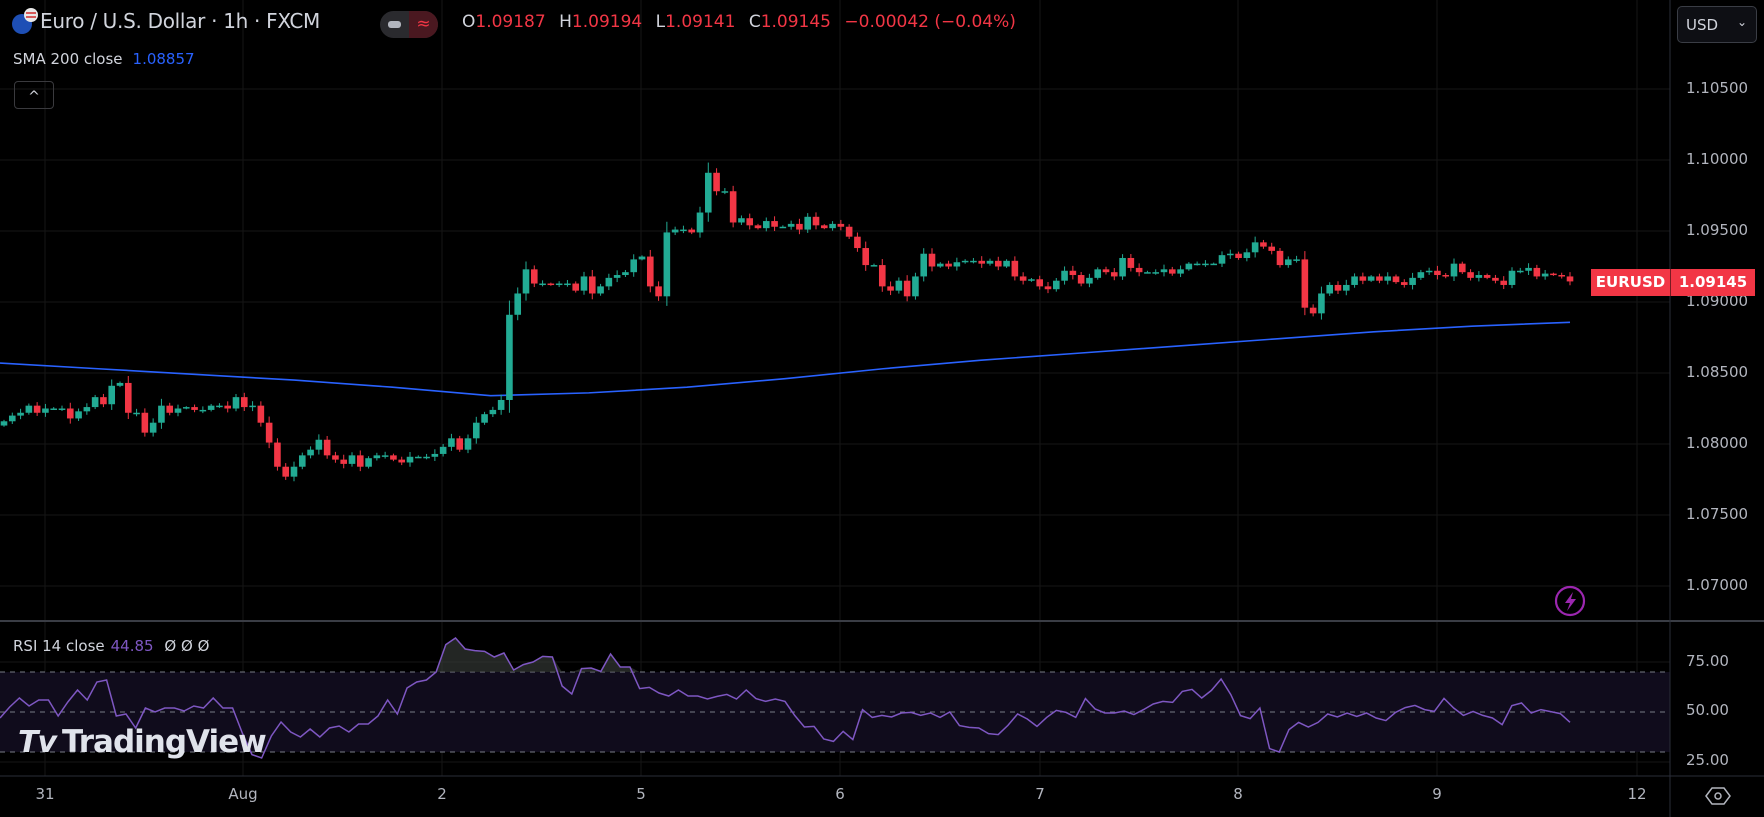  What do you see at coordinates (930, 22) in the screenshot?
I see `change-value: −0.00042 (−0.04%)` at bounding box center [930, 22].